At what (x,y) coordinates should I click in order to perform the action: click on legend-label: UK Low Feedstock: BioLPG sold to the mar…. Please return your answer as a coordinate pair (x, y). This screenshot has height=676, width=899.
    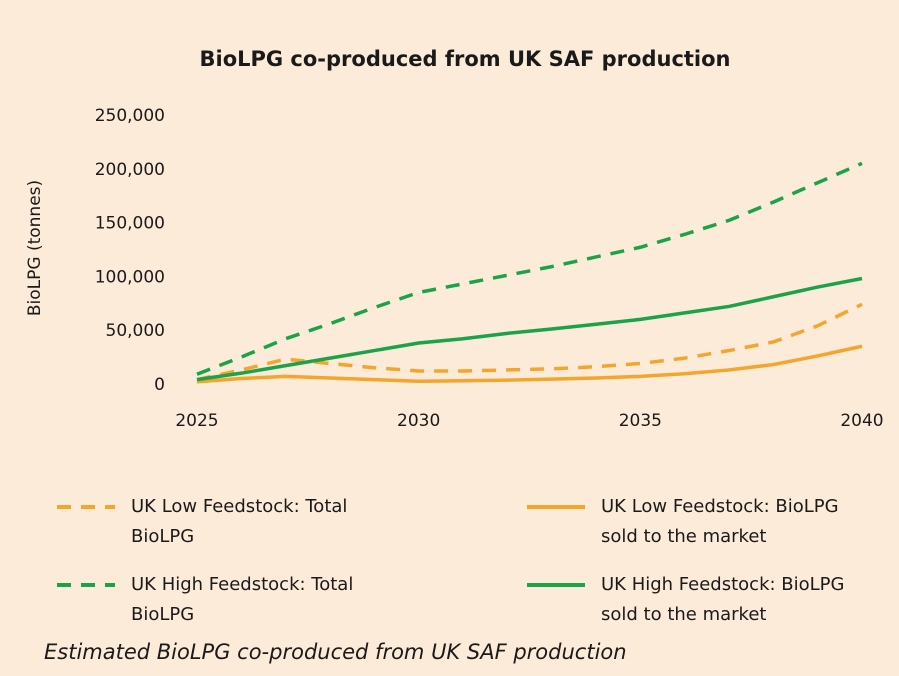
    Looking at the image, I should click on (720, 521).